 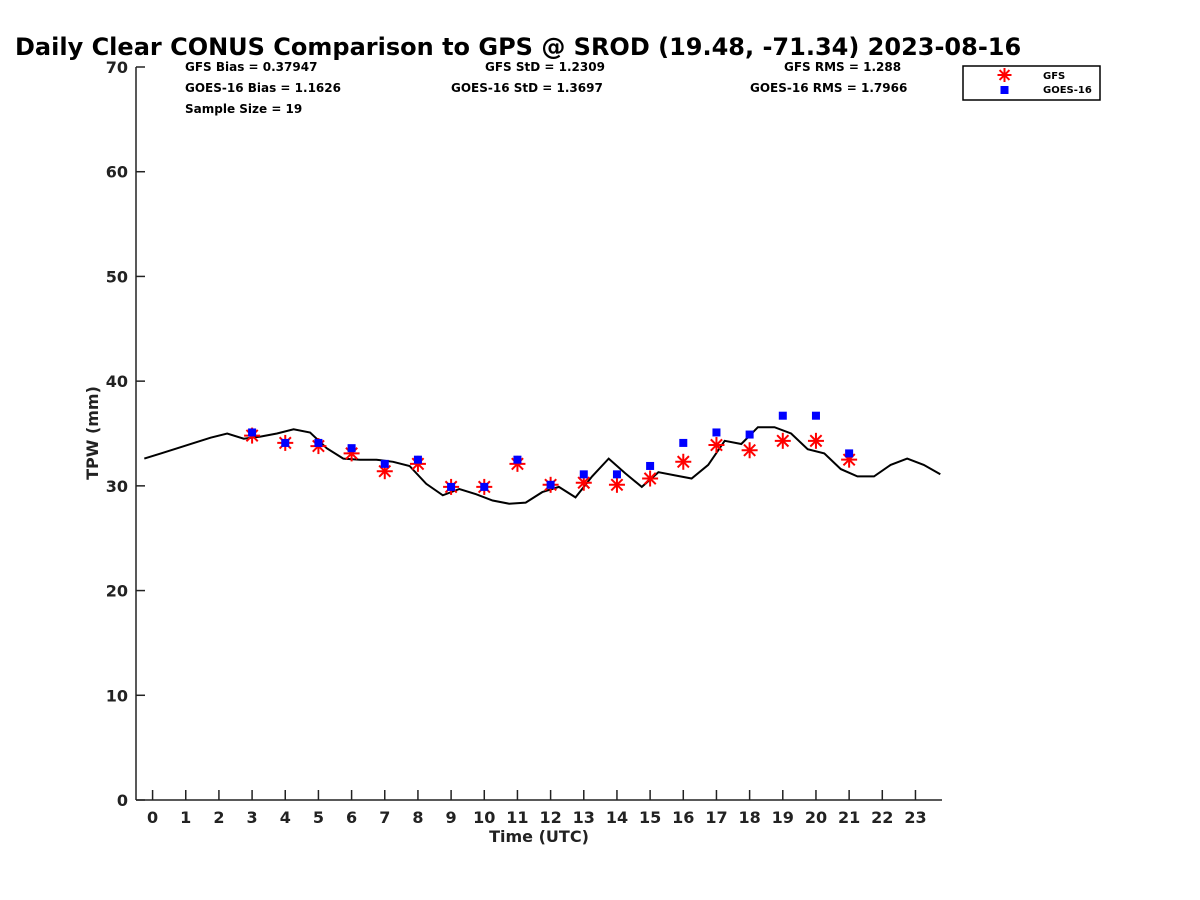 What do you see at coordinates (117, 276) in the screenshot?
I see `y-tick-label: 50` at bounding box center [117, 276].